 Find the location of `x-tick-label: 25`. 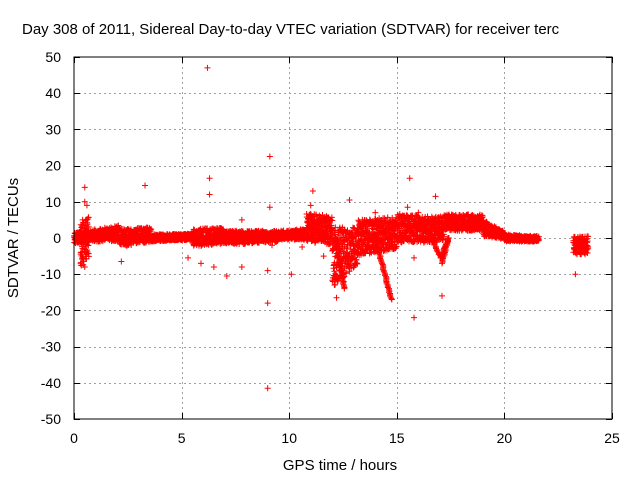

x-tick-label: 25 is located at coordinates (612, 438).